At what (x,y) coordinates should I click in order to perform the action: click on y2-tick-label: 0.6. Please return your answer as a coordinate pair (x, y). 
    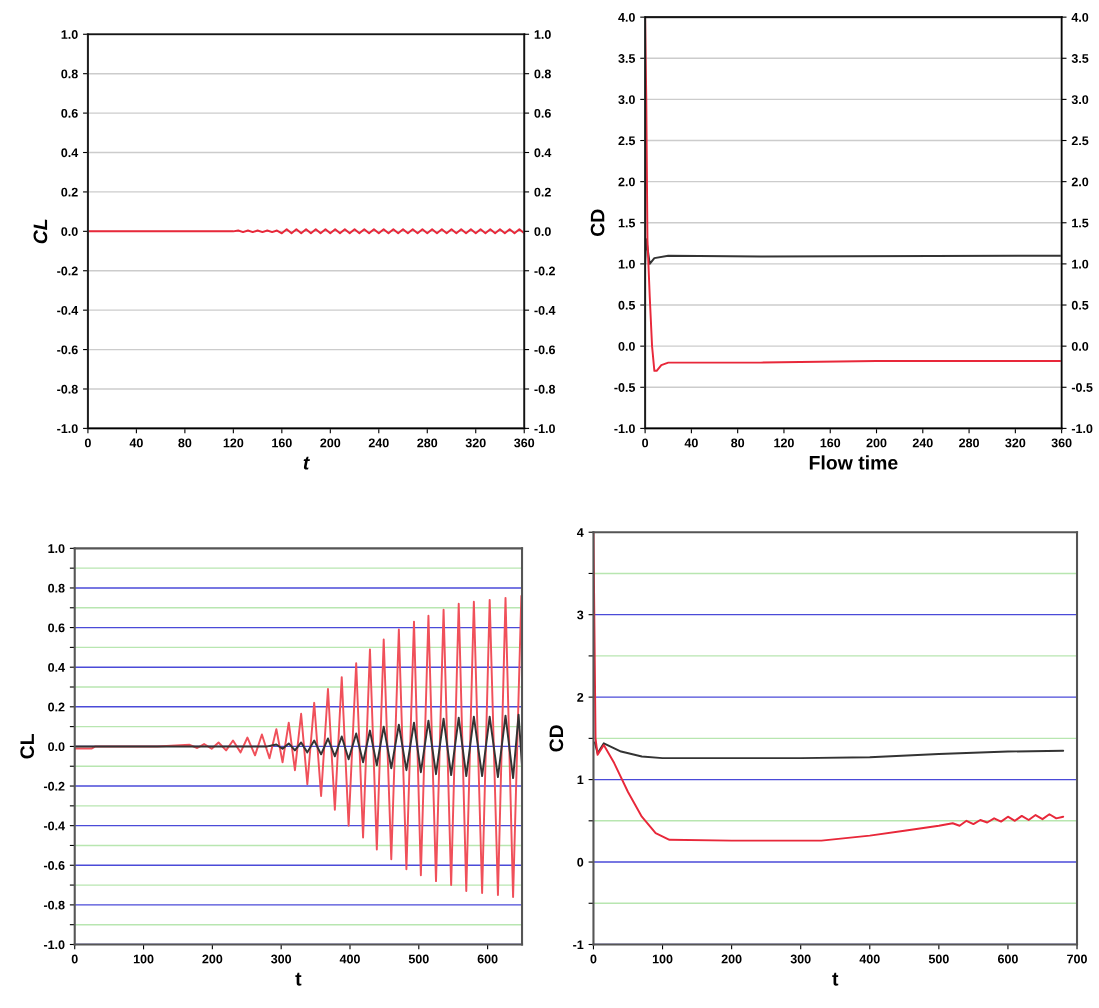
    Looking at the image, I should click on (542, 113).